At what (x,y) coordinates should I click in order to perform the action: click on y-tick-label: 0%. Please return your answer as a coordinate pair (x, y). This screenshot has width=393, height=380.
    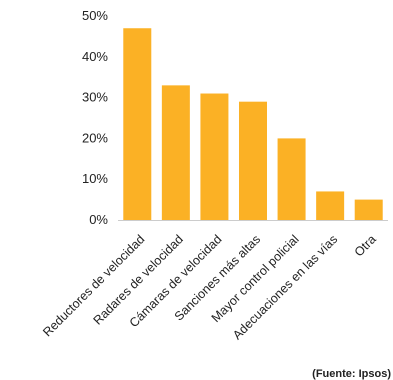
    Looking at the image, I should click on (98, 219).